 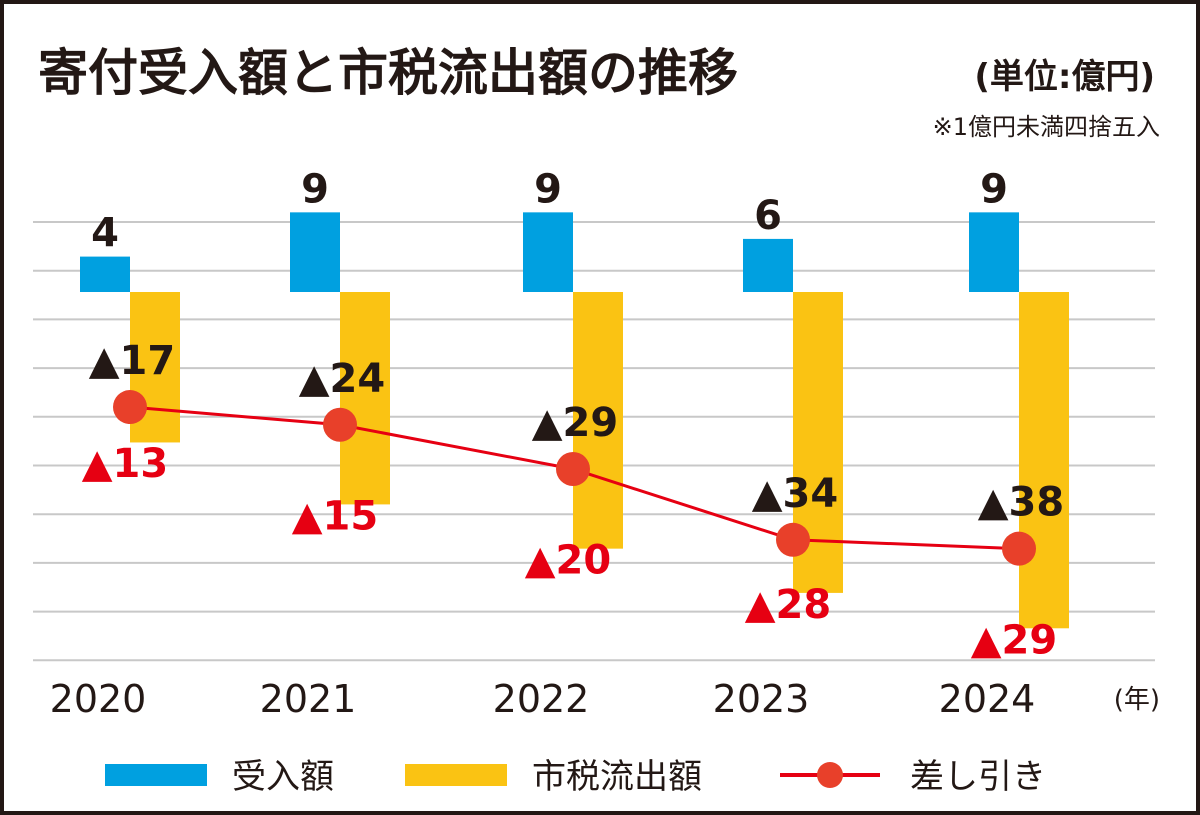 What do you see at coordinates (1064, 77) in the screenshot?
I see `unit-note: (単位:億円)` at bounding box center [1064, 77].